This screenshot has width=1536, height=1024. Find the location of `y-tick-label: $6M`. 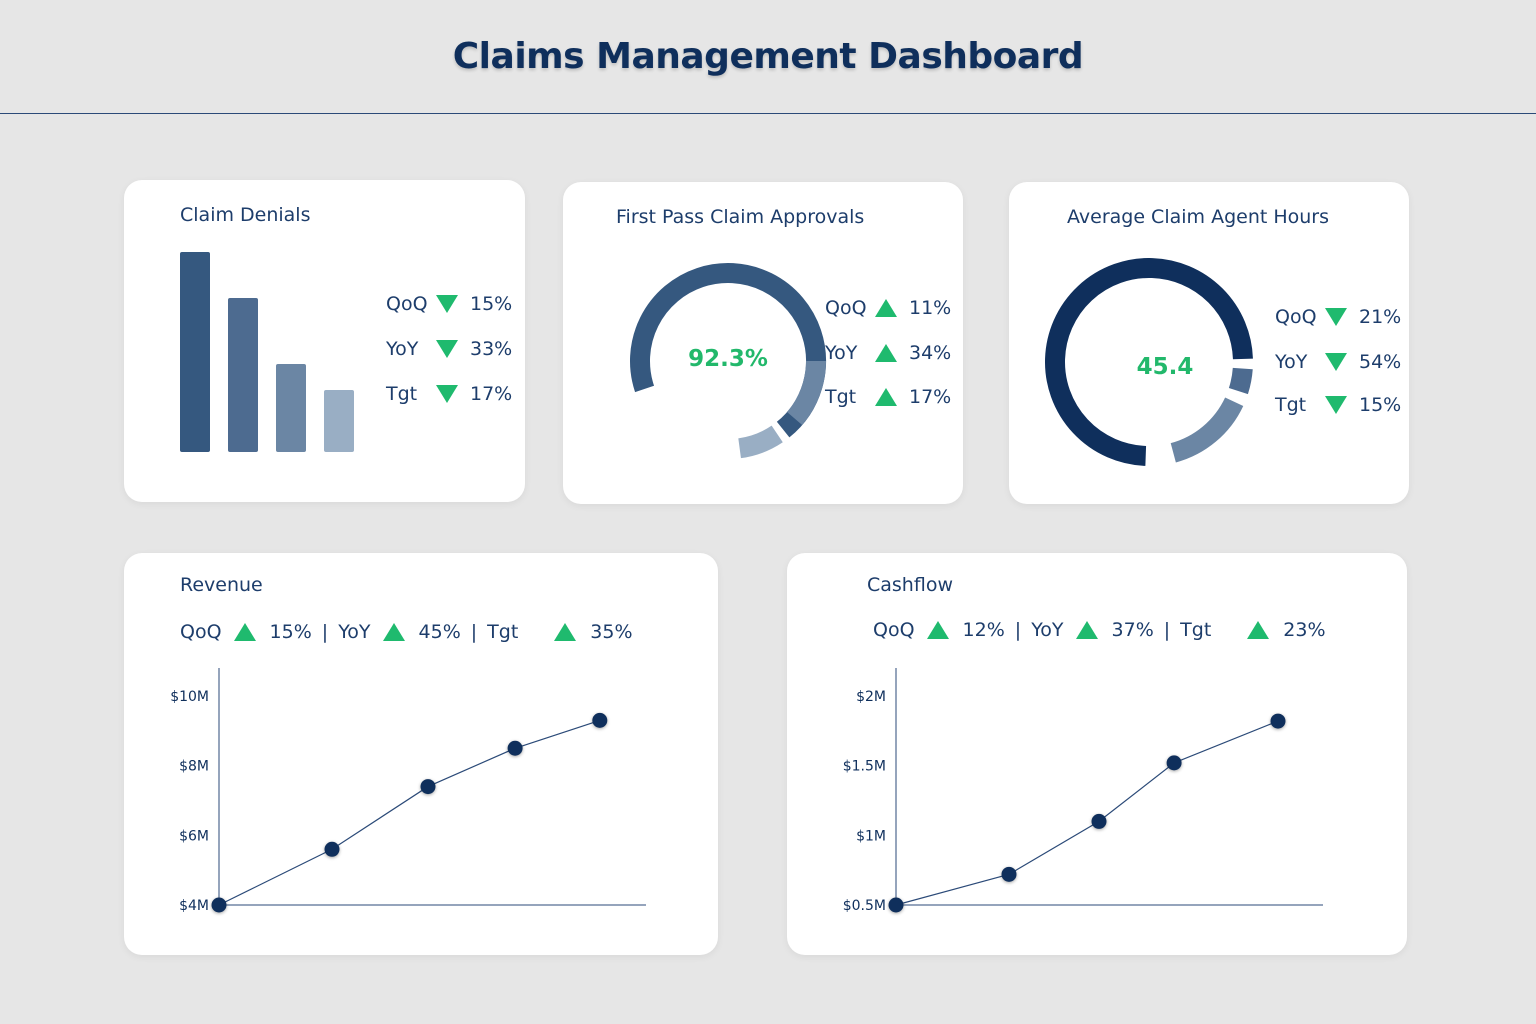

y-tick-label: $6M is located at coordinates (194, 836).